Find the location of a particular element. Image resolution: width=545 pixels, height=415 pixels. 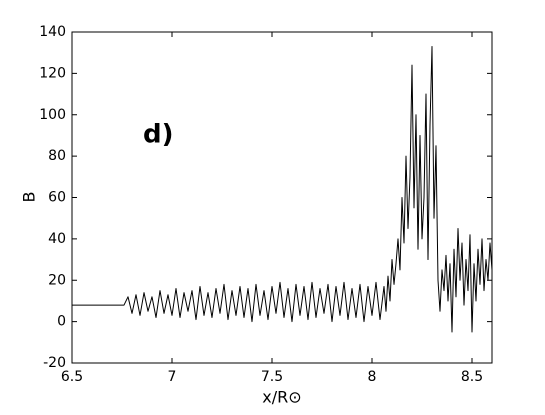

x-tick-label: 7.5 is located at coordinates (272, 377).